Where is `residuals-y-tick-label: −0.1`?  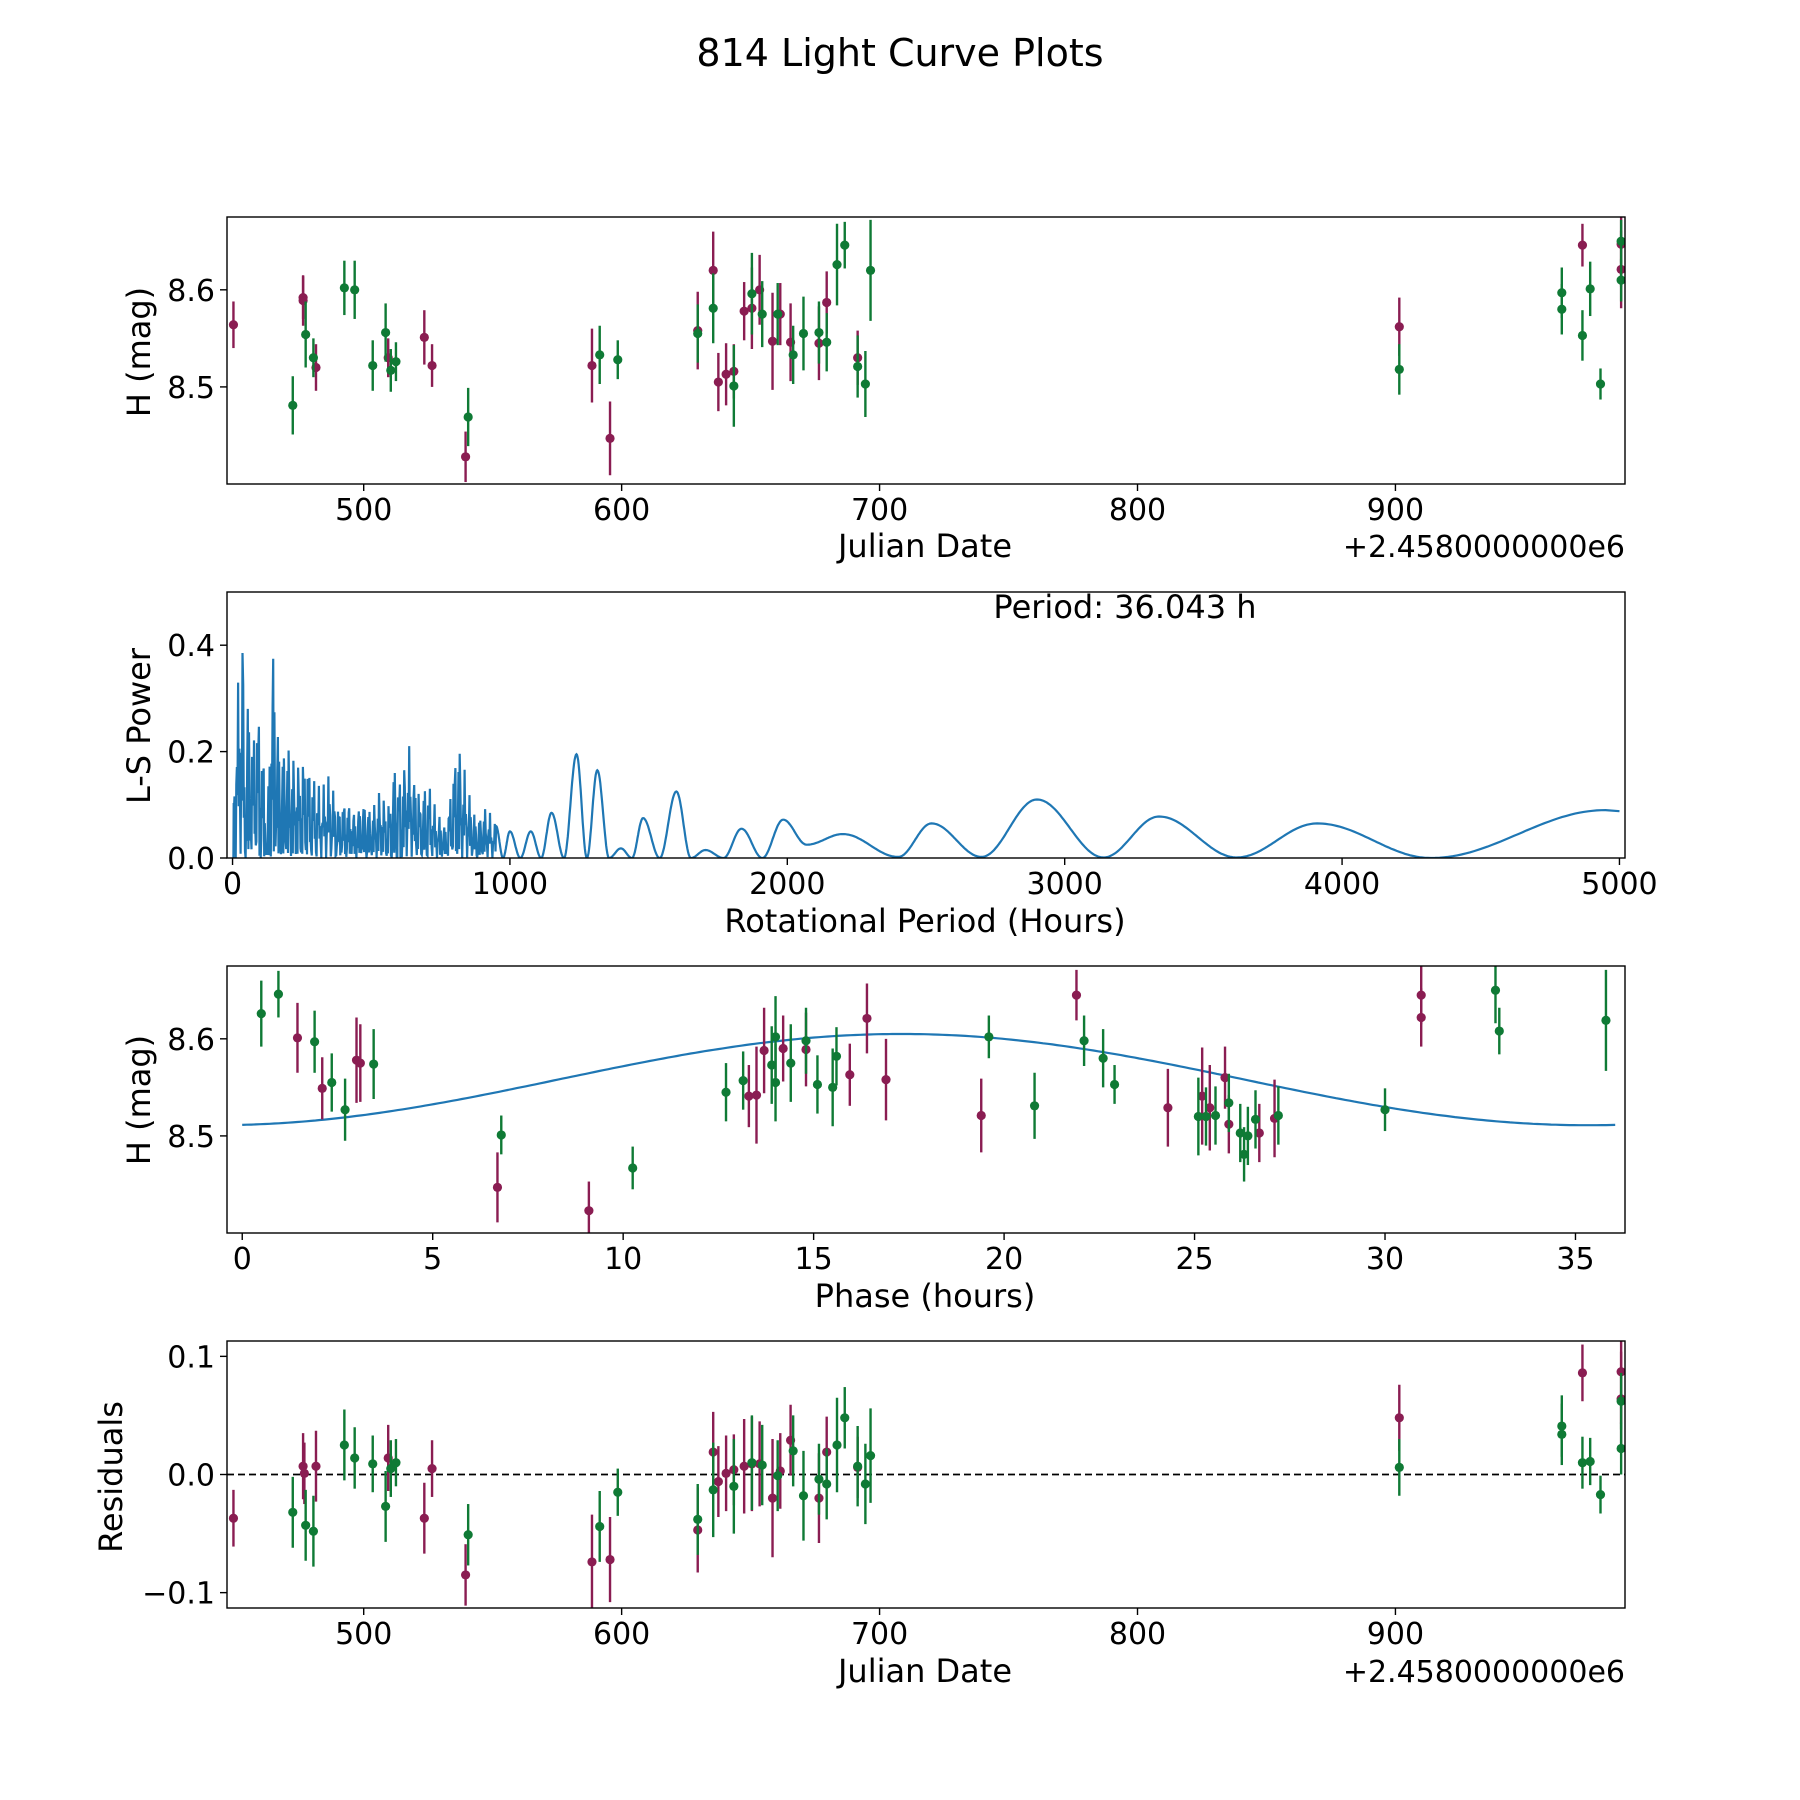 residuals-y-tick-label: −0.1 is located at coordinates (178, 1594).